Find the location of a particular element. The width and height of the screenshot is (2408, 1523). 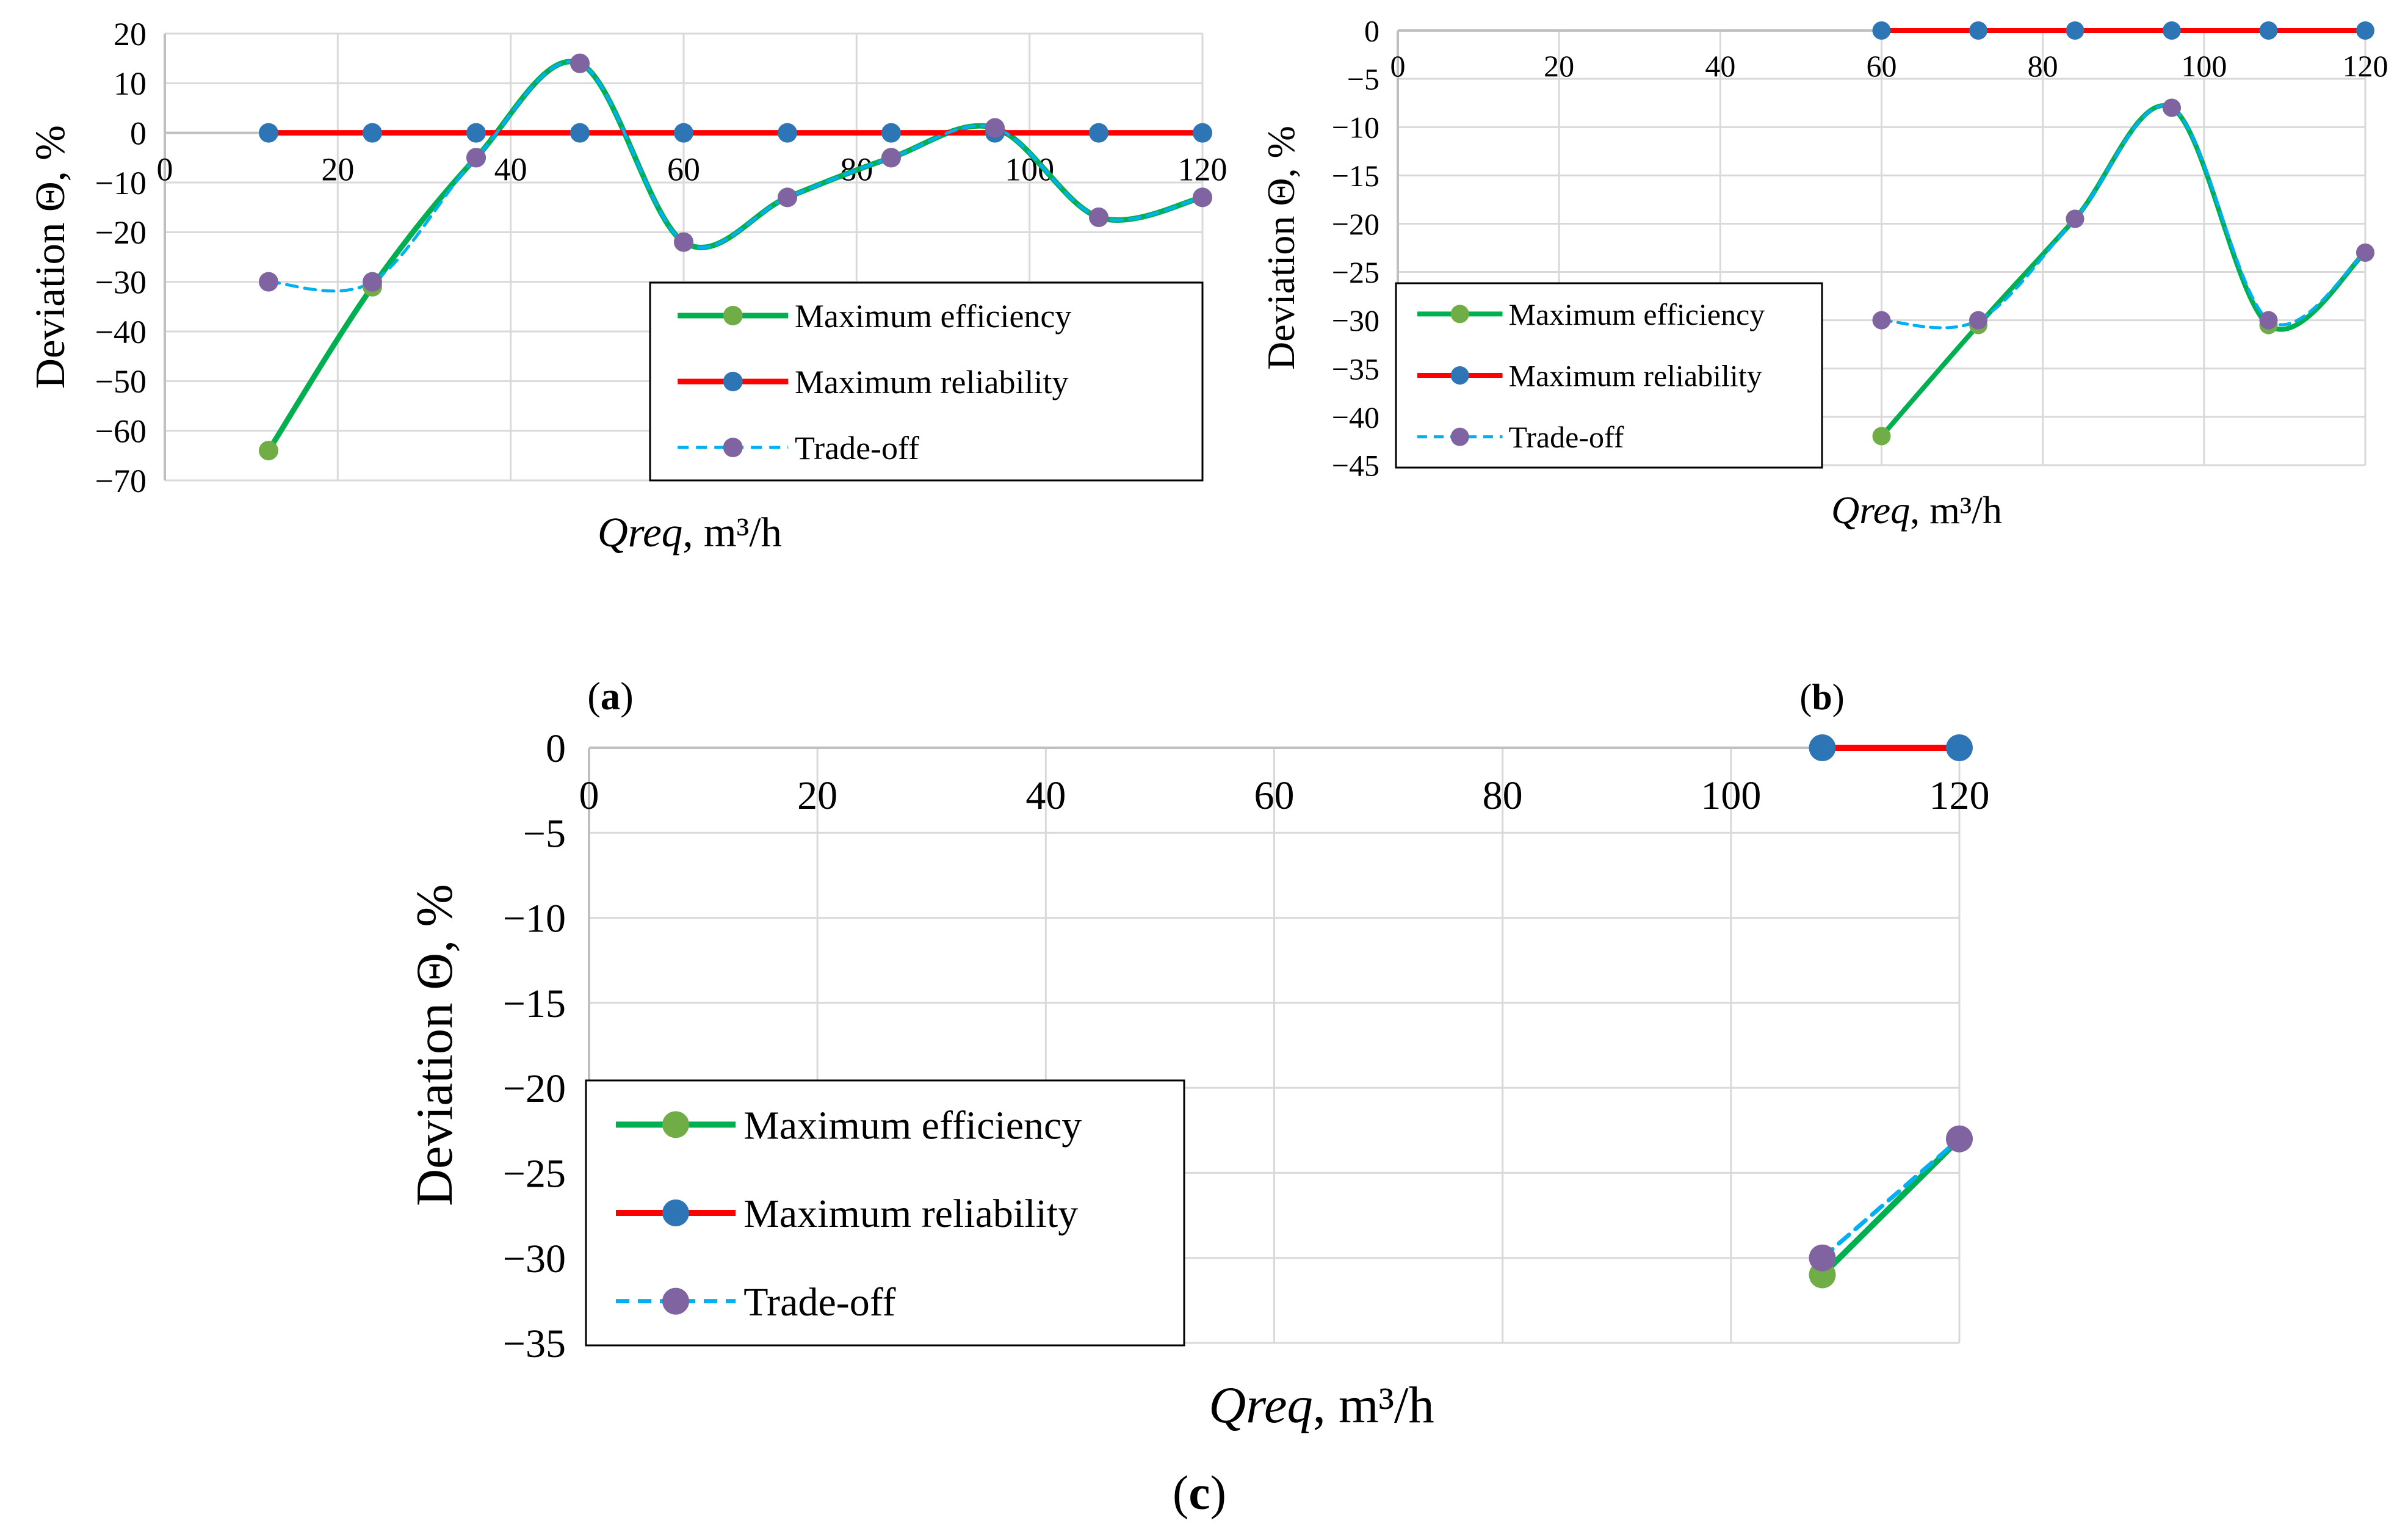

series-line-efficiency is located at coordinates (1890, 1206).